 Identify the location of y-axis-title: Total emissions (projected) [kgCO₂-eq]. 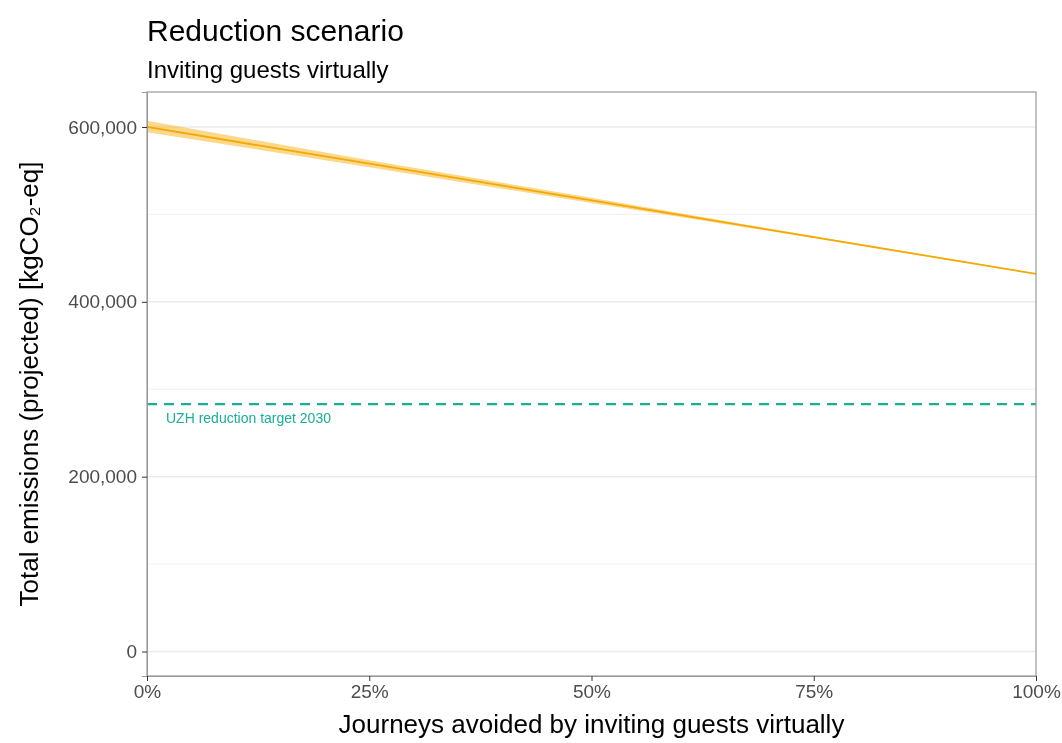
(29, 384).